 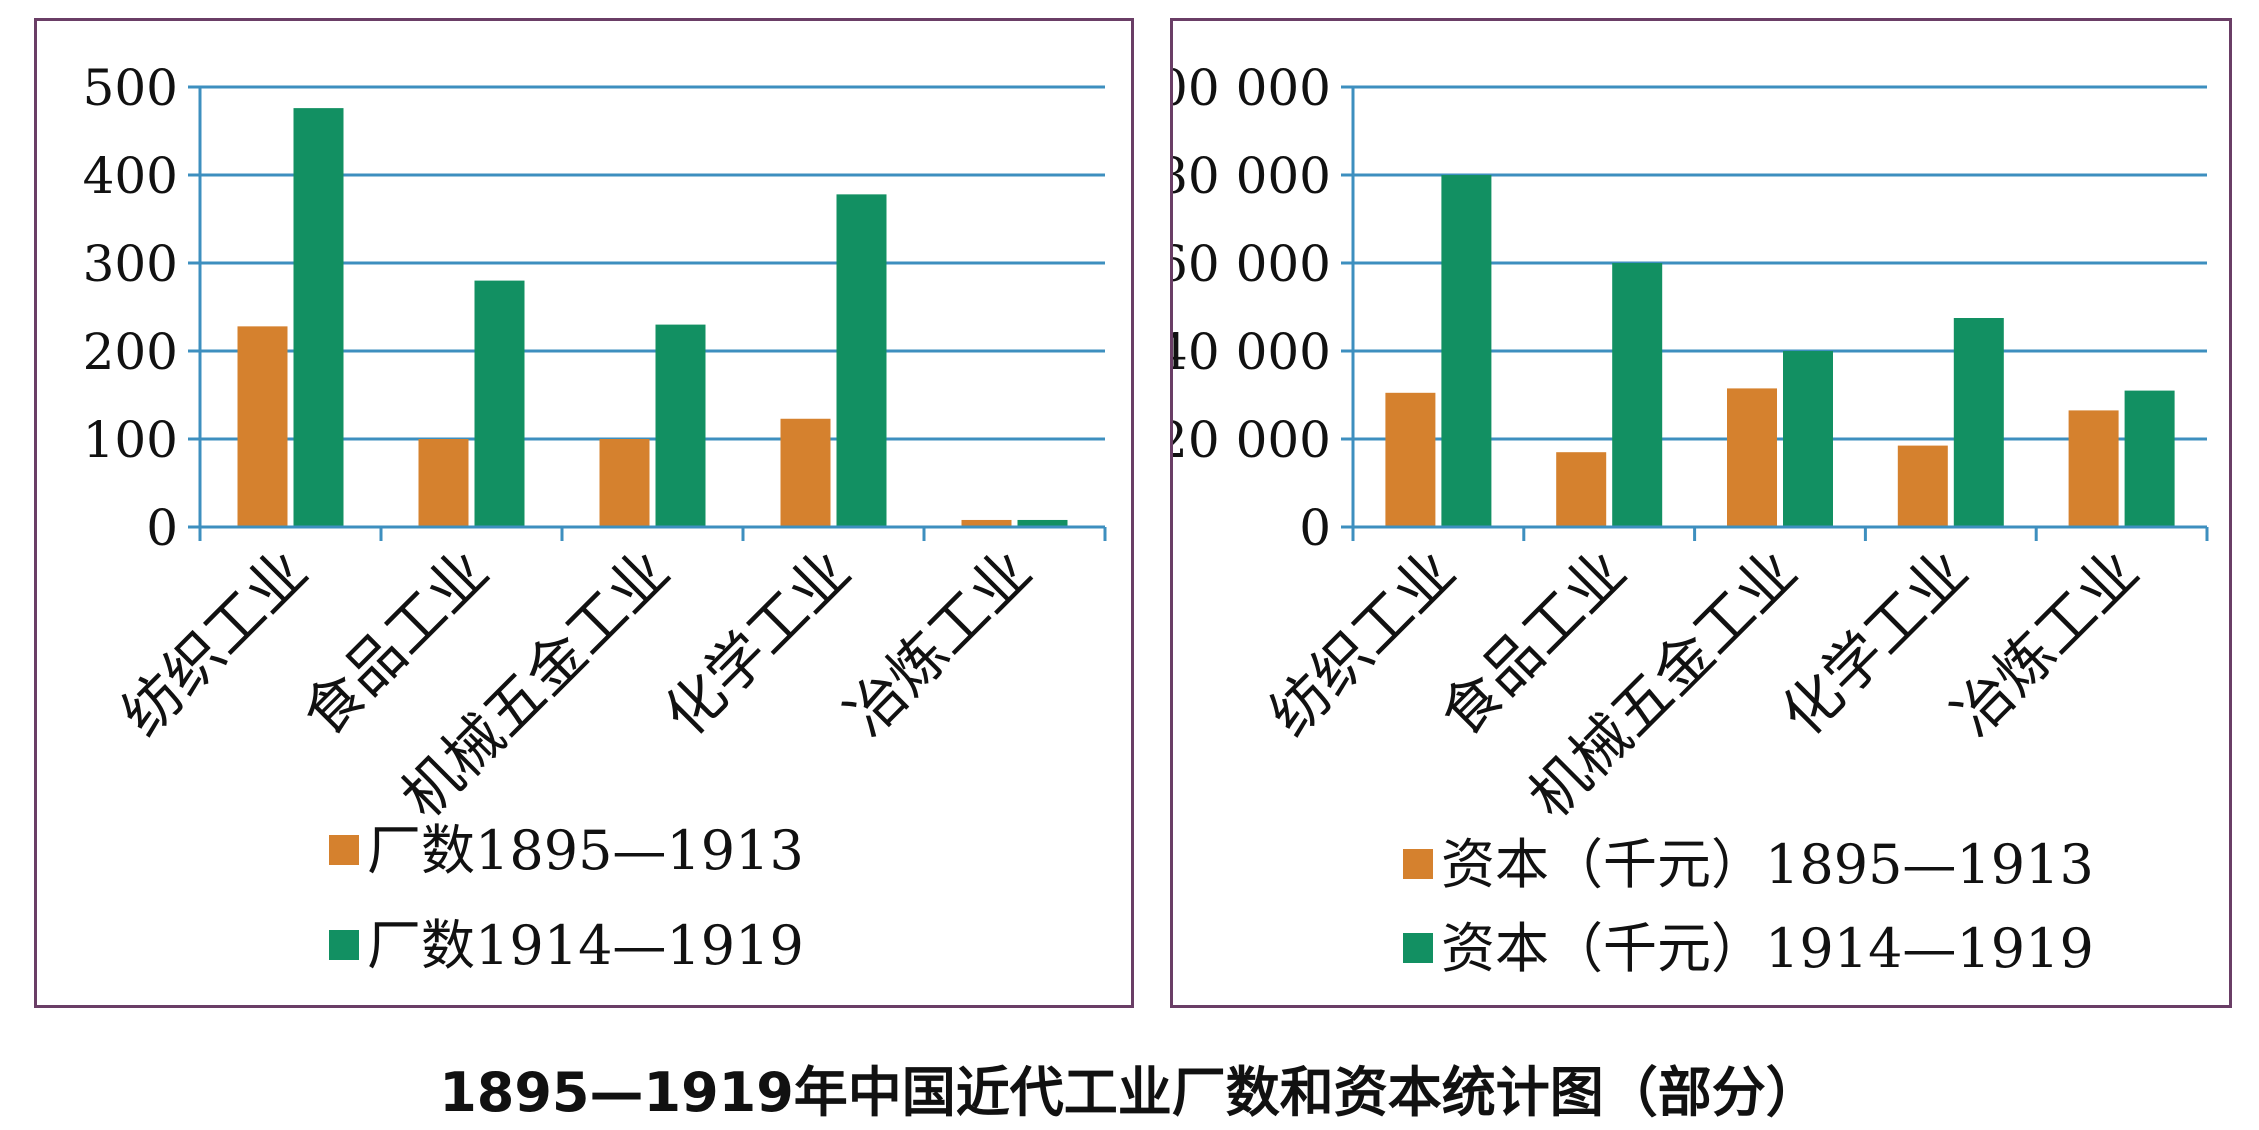 What do you see at coordinates (1767, 864) in the screenshot?
I see `legend-label: 资本（千元）1895—1913` at bounding box center [1767, 864].